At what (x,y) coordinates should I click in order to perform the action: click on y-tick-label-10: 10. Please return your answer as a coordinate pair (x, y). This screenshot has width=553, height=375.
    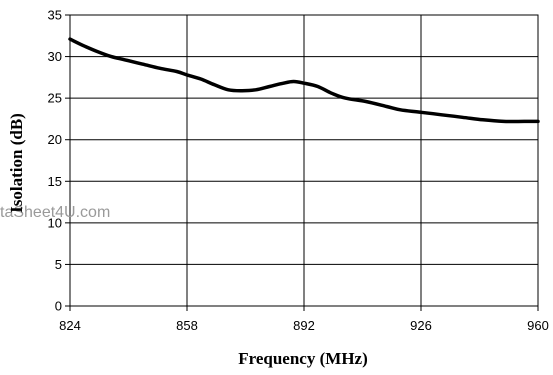
    Looking at the image, I should click on (55, 222).